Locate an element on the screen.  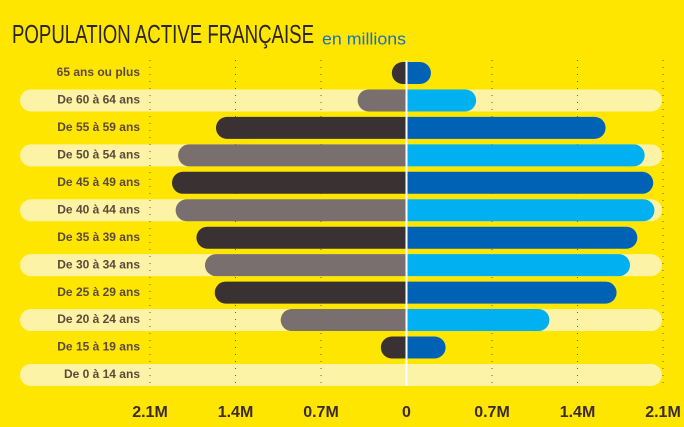
category-label: De 0 à 14 ans is located at coordinates (102, 374).